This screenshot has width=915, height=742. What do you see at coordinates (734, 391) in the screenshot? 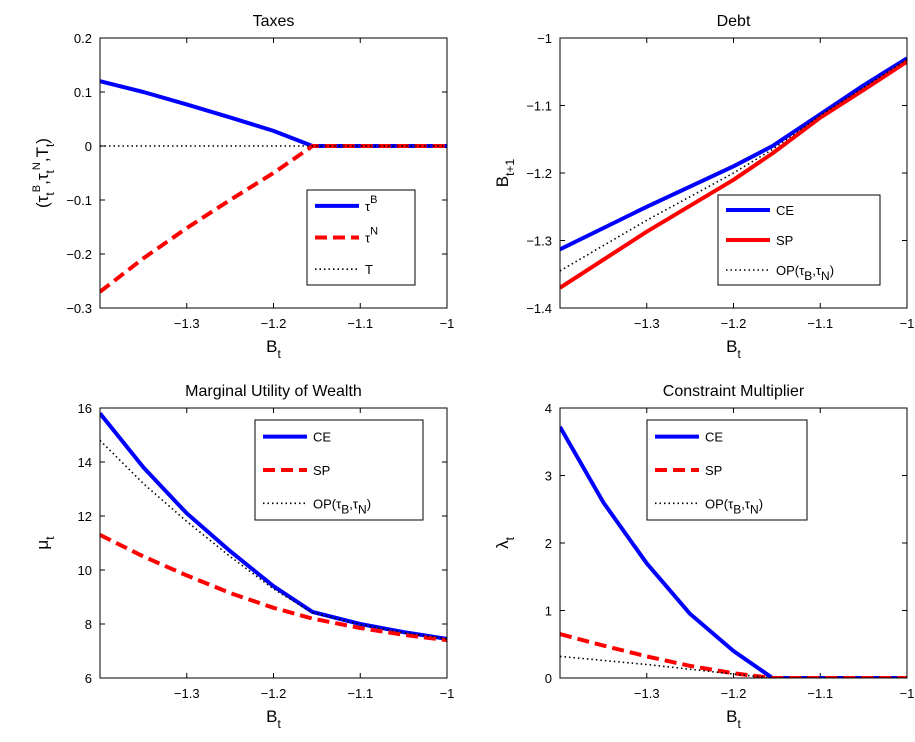
I see `chart-title: Constraint Multiplier` at bounding box center [734, 391].